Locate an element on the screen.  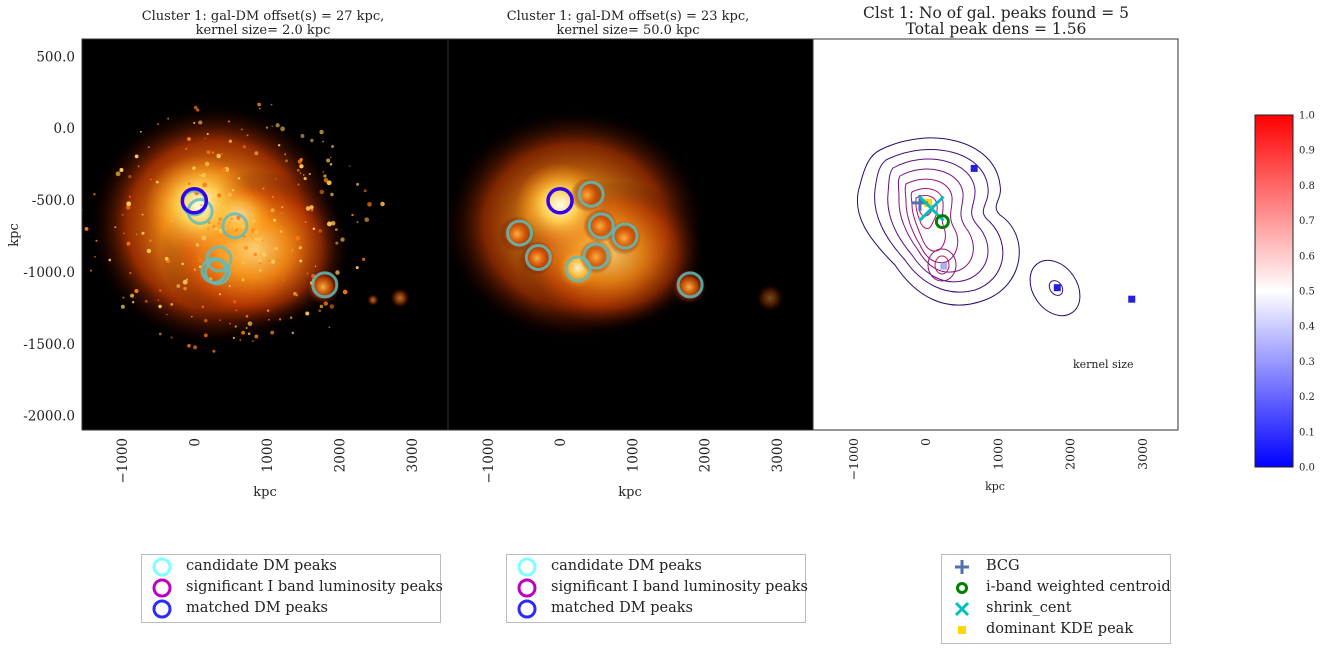
colorbar is located at coordinates (1274, 291).